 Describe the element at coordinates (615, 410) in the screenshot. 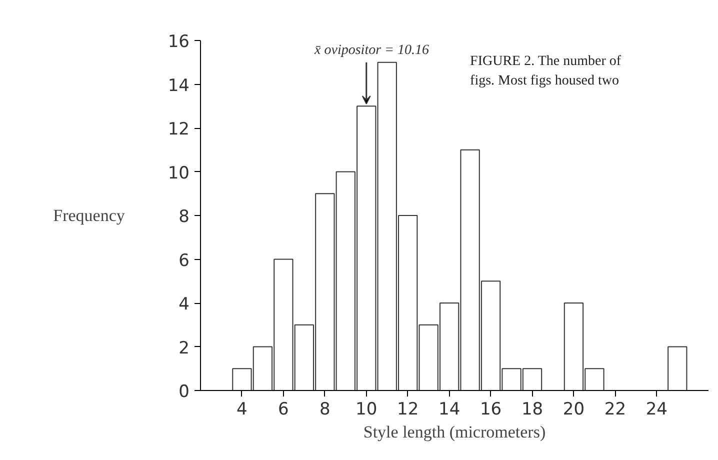

I see `x-tick-label: 22` at that location.